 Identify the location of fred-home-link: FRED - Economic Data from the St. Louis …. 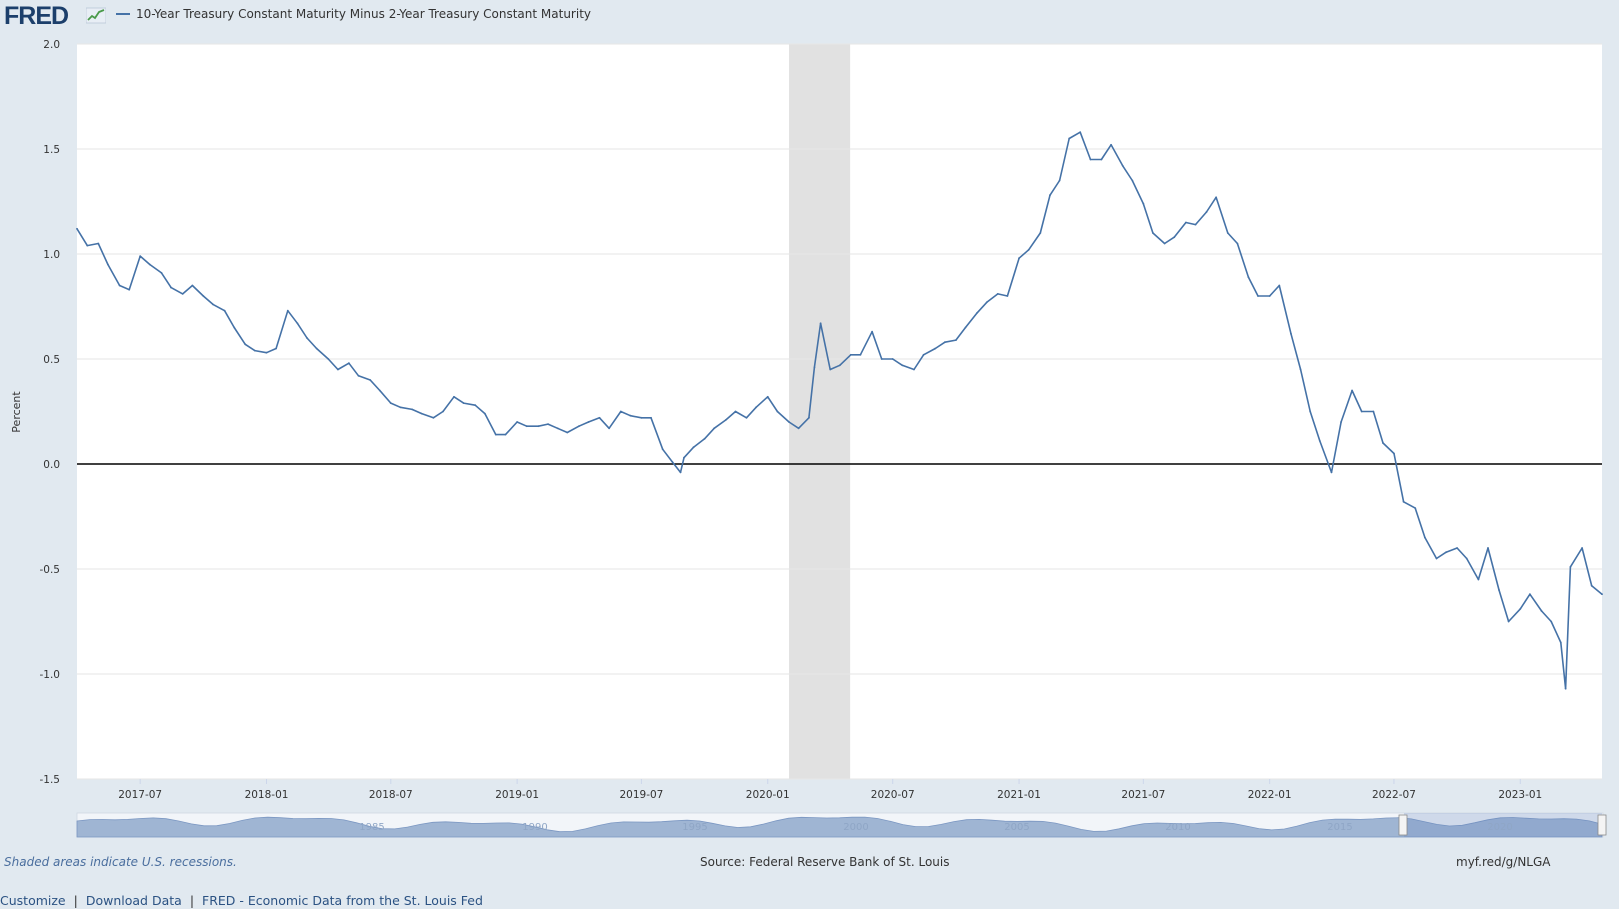
(342, 900).